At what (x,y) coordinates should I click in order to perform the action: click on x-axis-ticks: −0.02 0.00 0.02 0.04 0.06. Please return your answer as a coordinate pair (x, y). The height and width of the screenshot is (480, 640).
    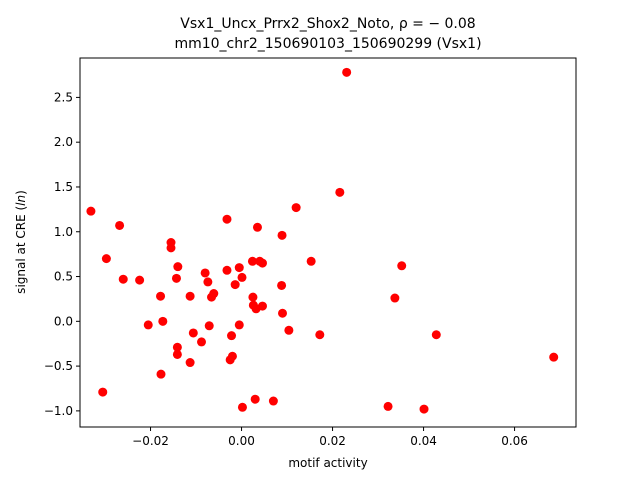
    Looking at the image, I should click on (330, 437).